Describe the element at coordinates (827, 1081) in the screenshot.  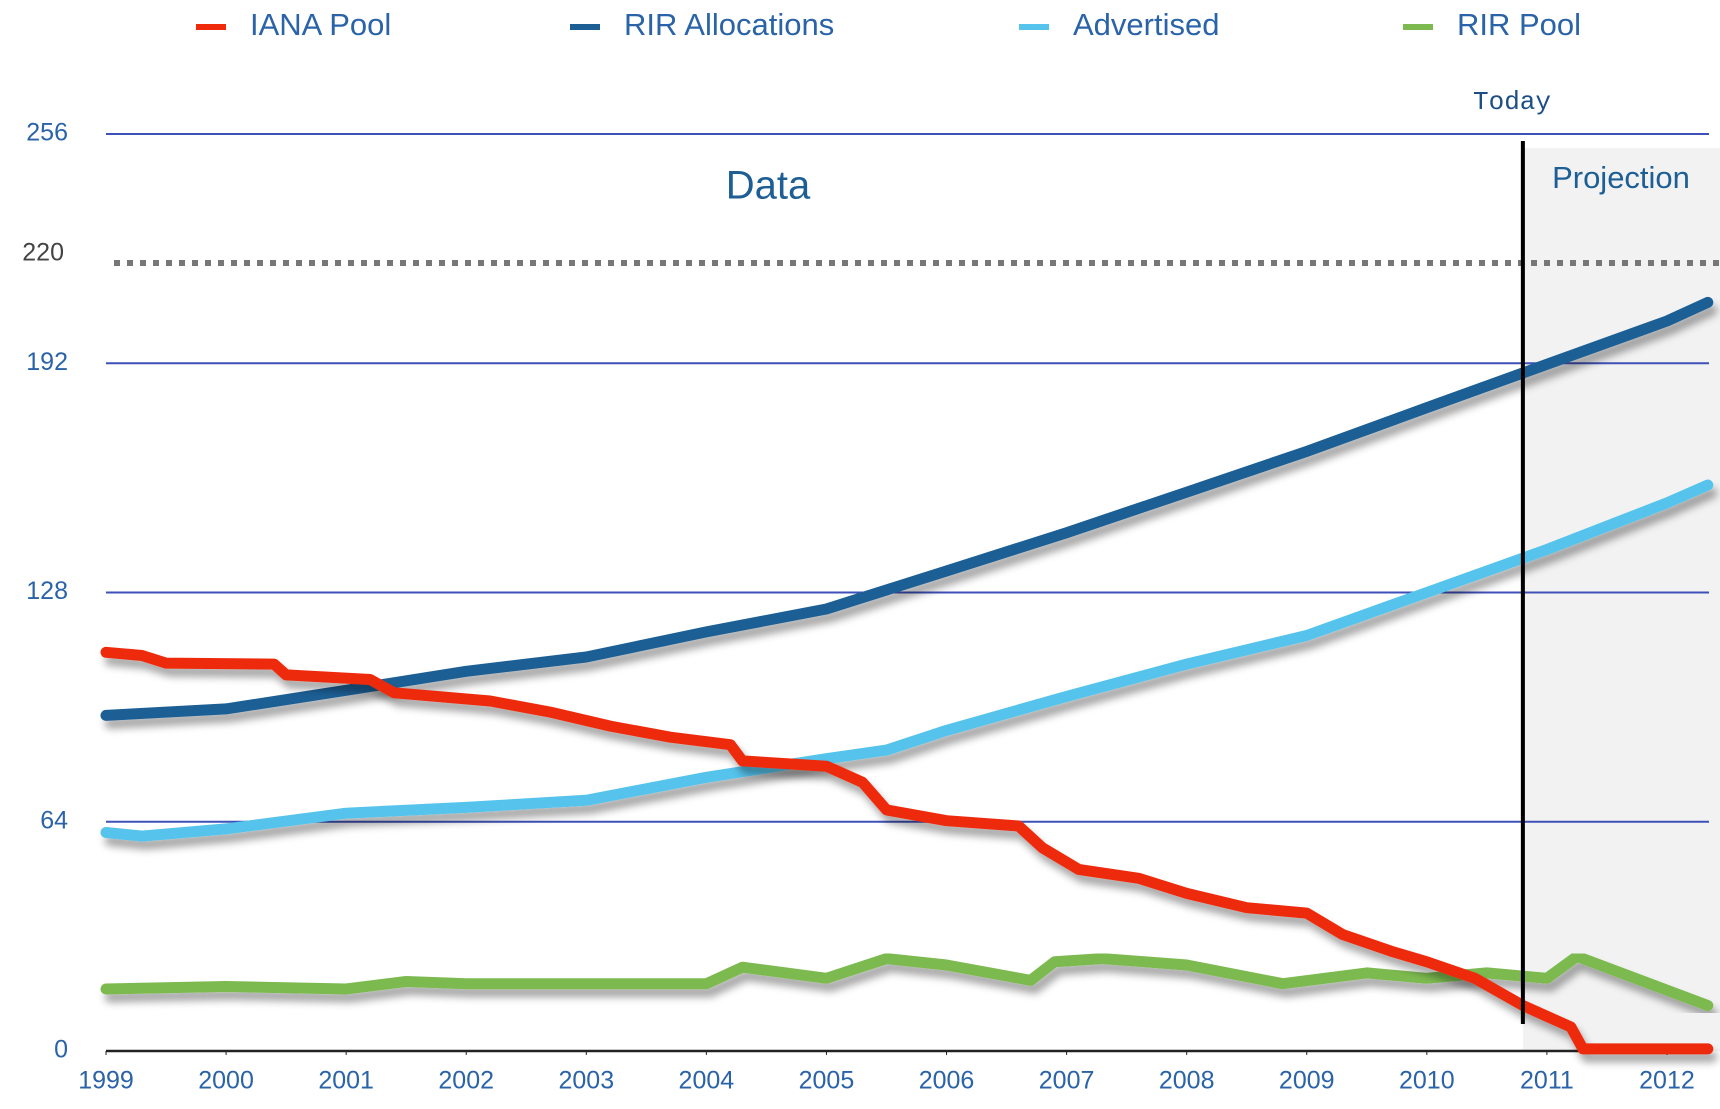
I see `x-tick-label: 2005` at that location.